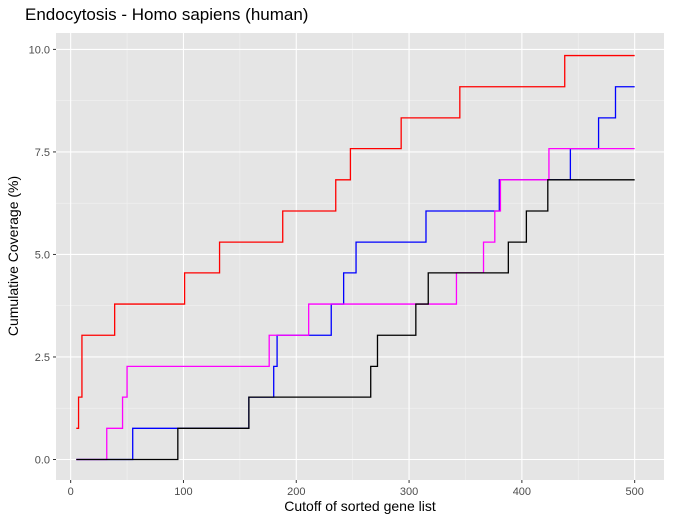 This screenshot has width=678, height=521. I want to click on x-tick-label: 500, so click(634, 492).